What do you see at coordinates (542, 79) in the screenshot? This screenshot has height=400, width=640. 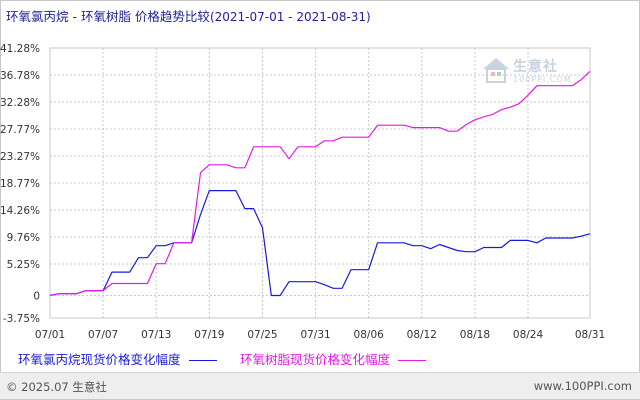 I see `watermark-url: 100PPI.COM` at bounding box center [542, 79].